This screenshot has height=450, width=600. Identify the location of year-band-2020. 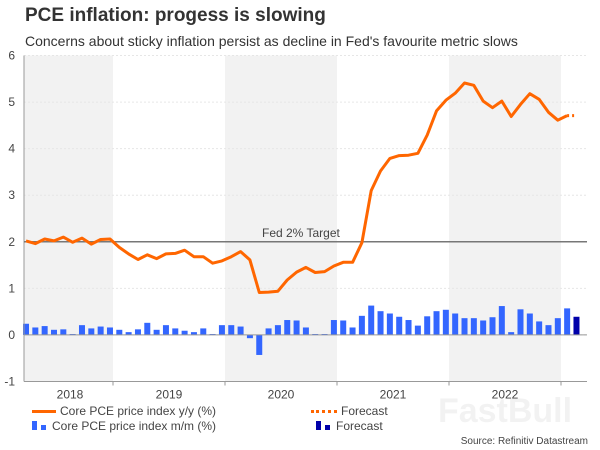
(281, 218).